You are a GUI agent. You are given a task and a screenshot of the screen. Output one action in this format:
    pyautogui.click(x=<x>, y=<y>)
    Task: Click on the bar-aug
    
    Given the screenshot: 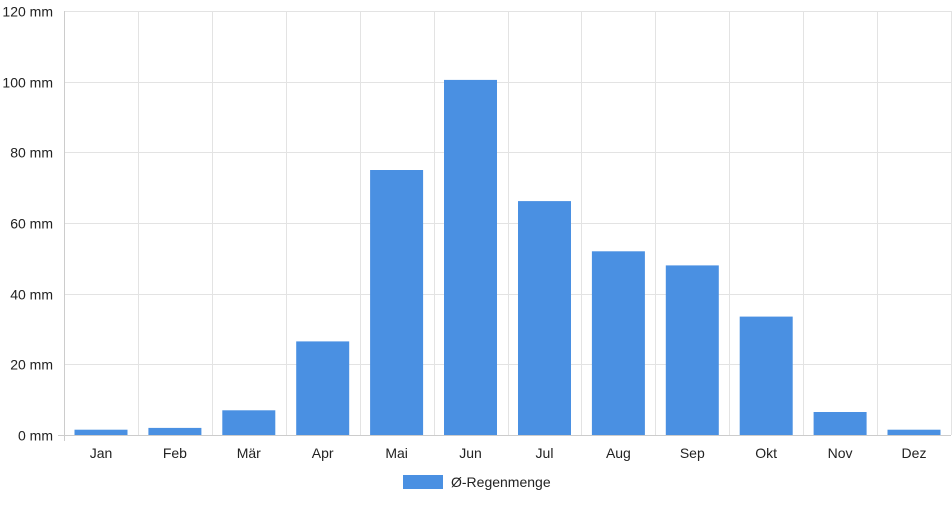 What is the action you would take?
    pyautogui.click(x=618, y=343)
    